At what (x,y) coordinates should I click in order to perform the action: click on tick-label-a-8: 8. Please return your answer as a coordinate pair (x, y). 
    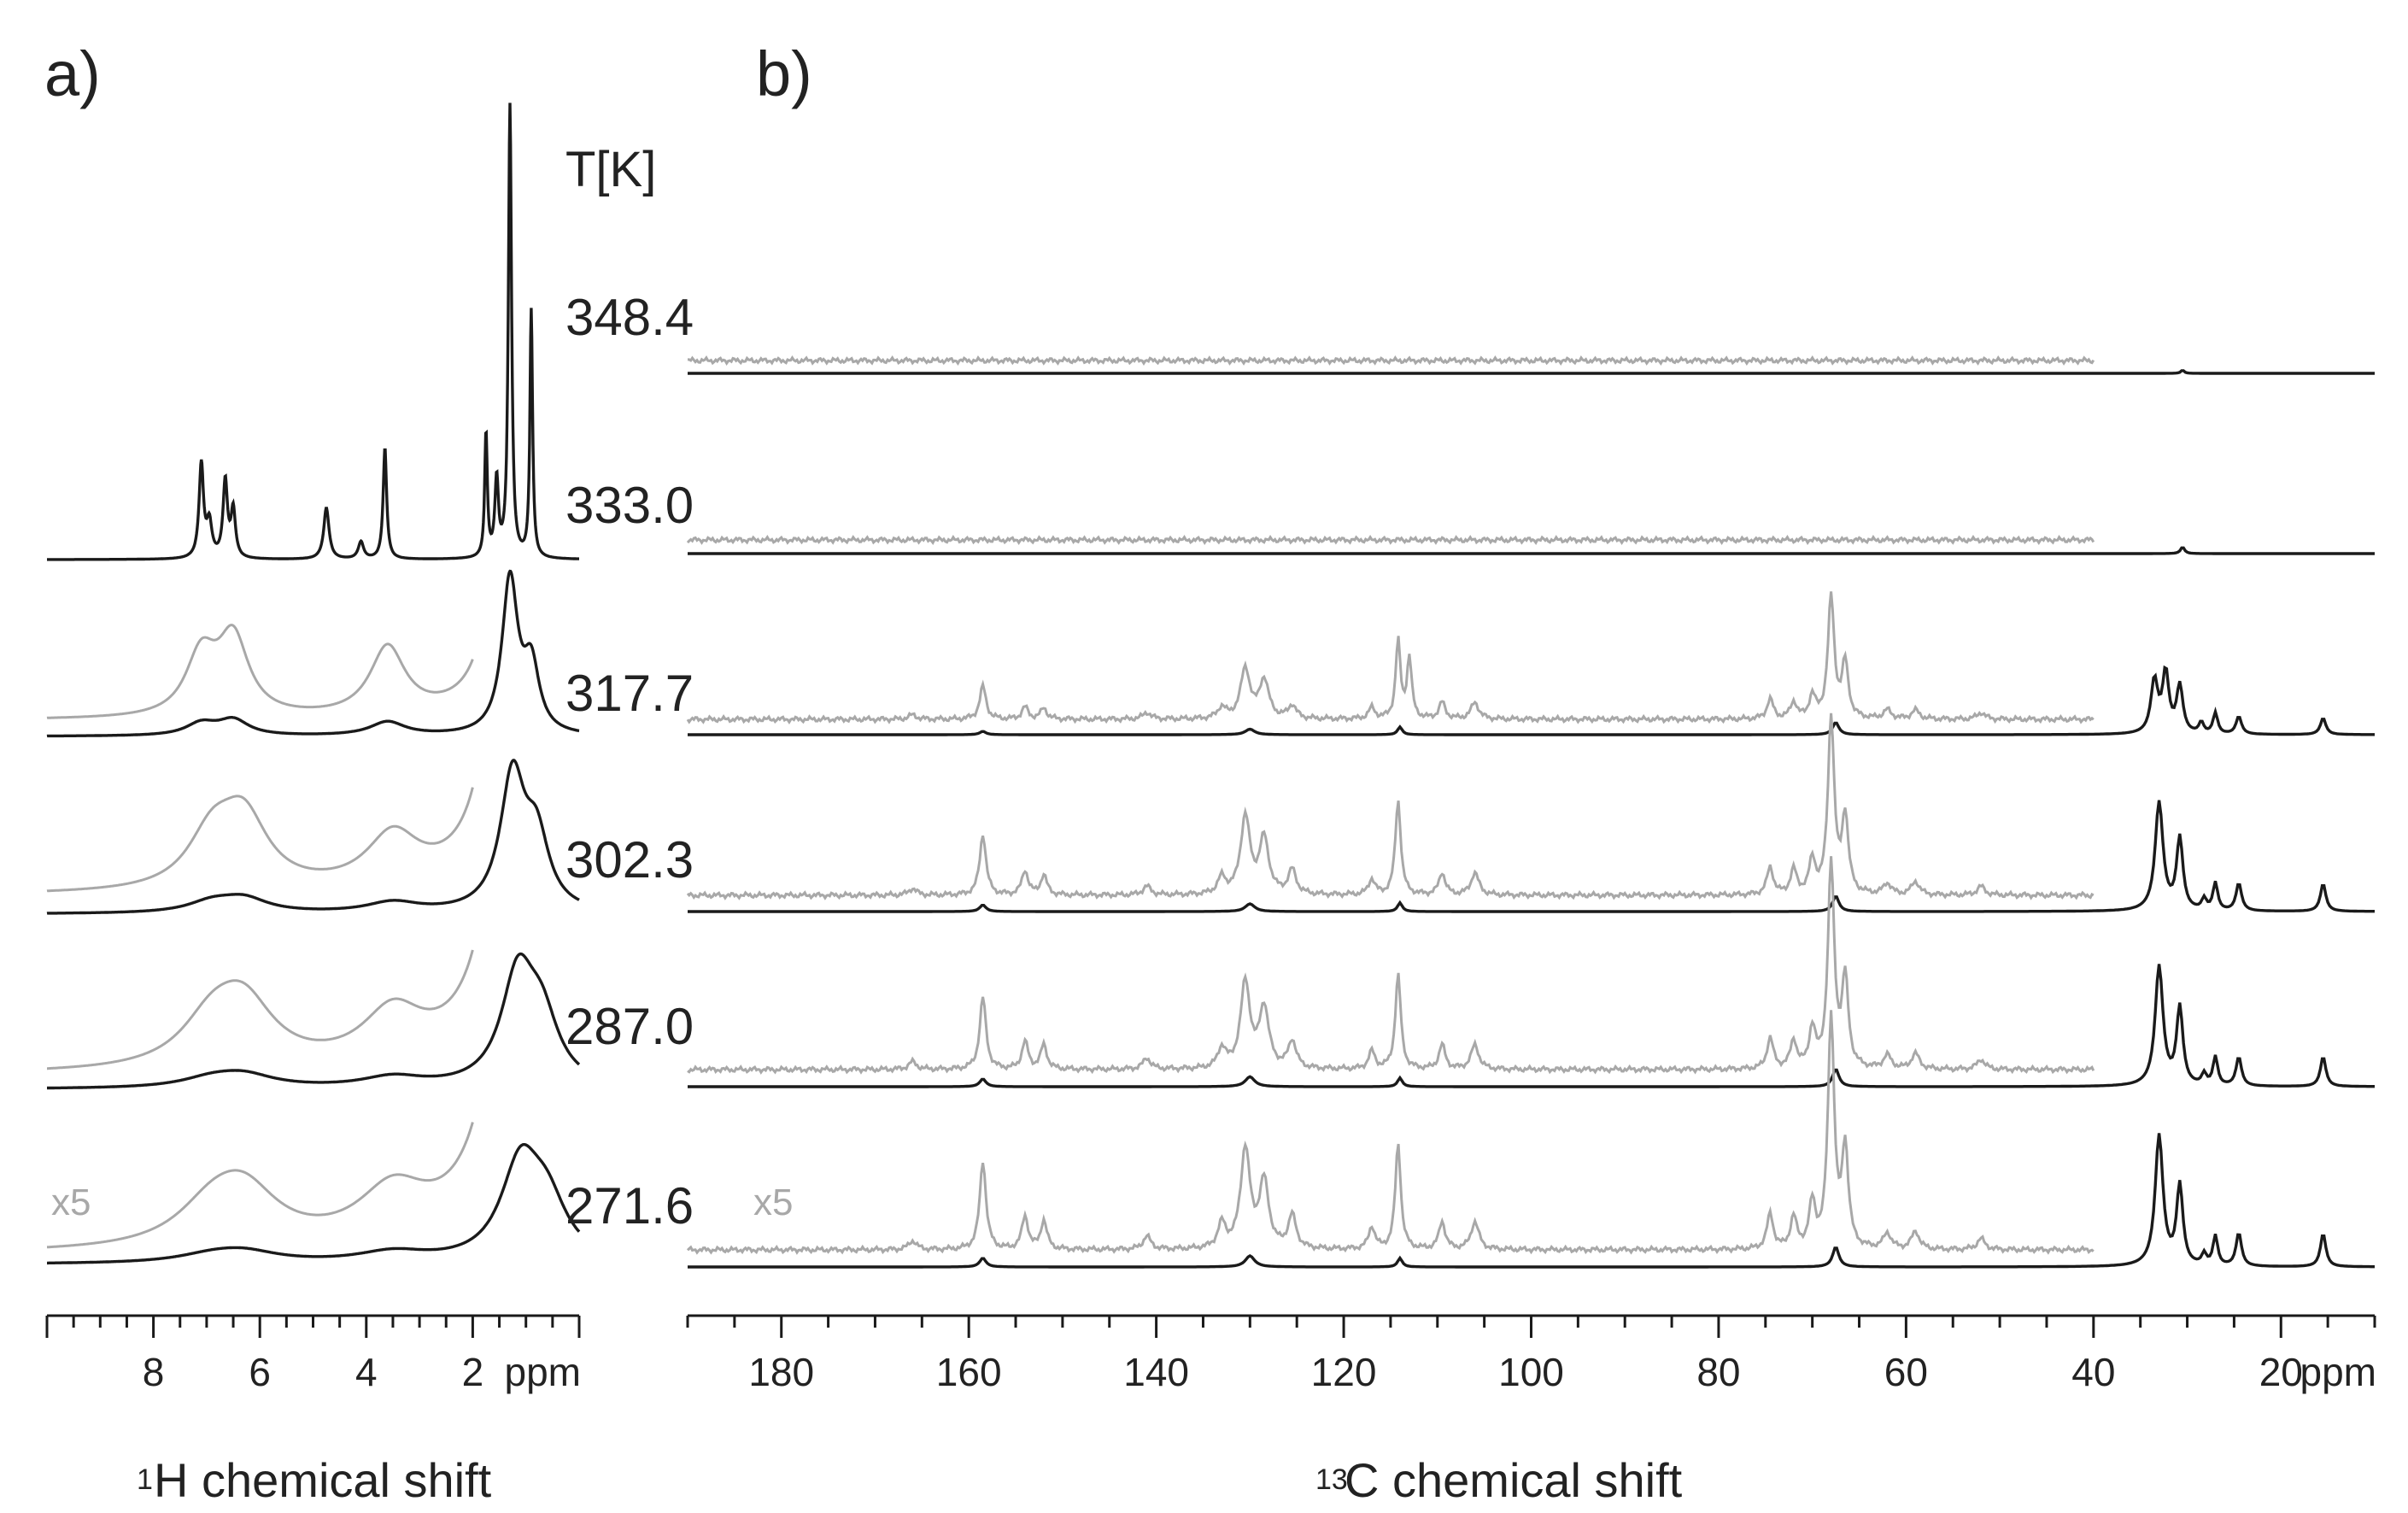
    Looking at the image, I should click on (154, 1372).